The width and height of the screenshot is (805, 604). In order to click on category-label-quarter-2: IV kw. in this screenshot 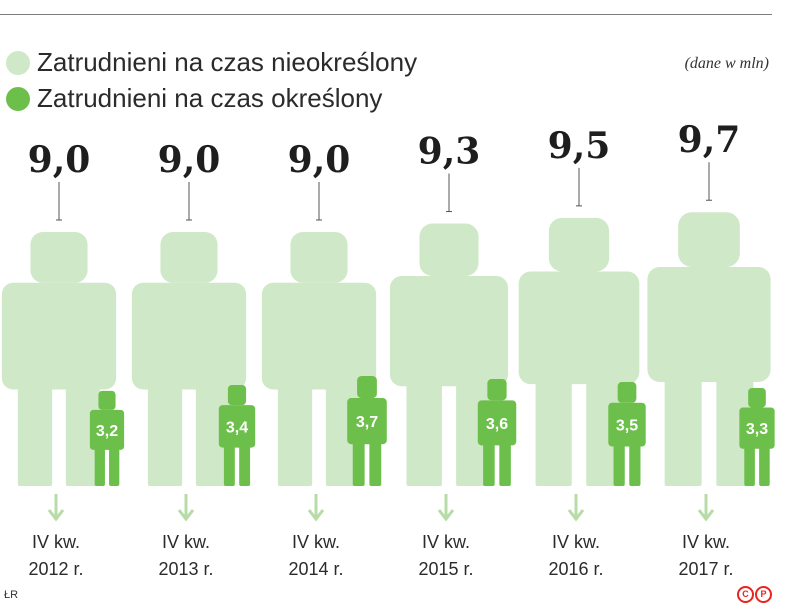, I will do `click(316, 542)`.